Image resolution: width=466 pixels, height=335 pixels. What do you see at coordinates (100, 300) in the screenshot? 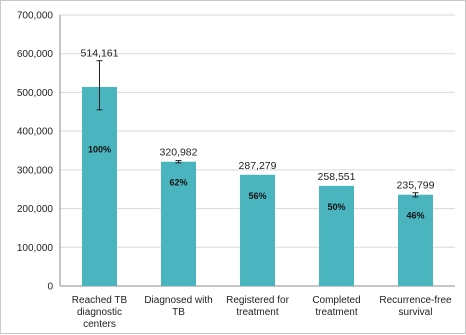
I see `x-tick-label-line: Reached TB` at bounding box center [100, 300].